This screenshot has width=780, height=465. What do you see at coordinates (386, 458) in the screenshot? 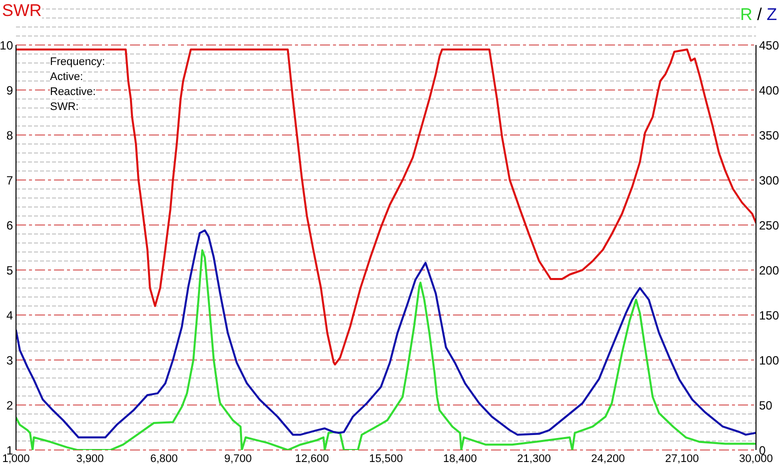
I see `x-tick-label: 15,500` at bounding box center [386, 458].